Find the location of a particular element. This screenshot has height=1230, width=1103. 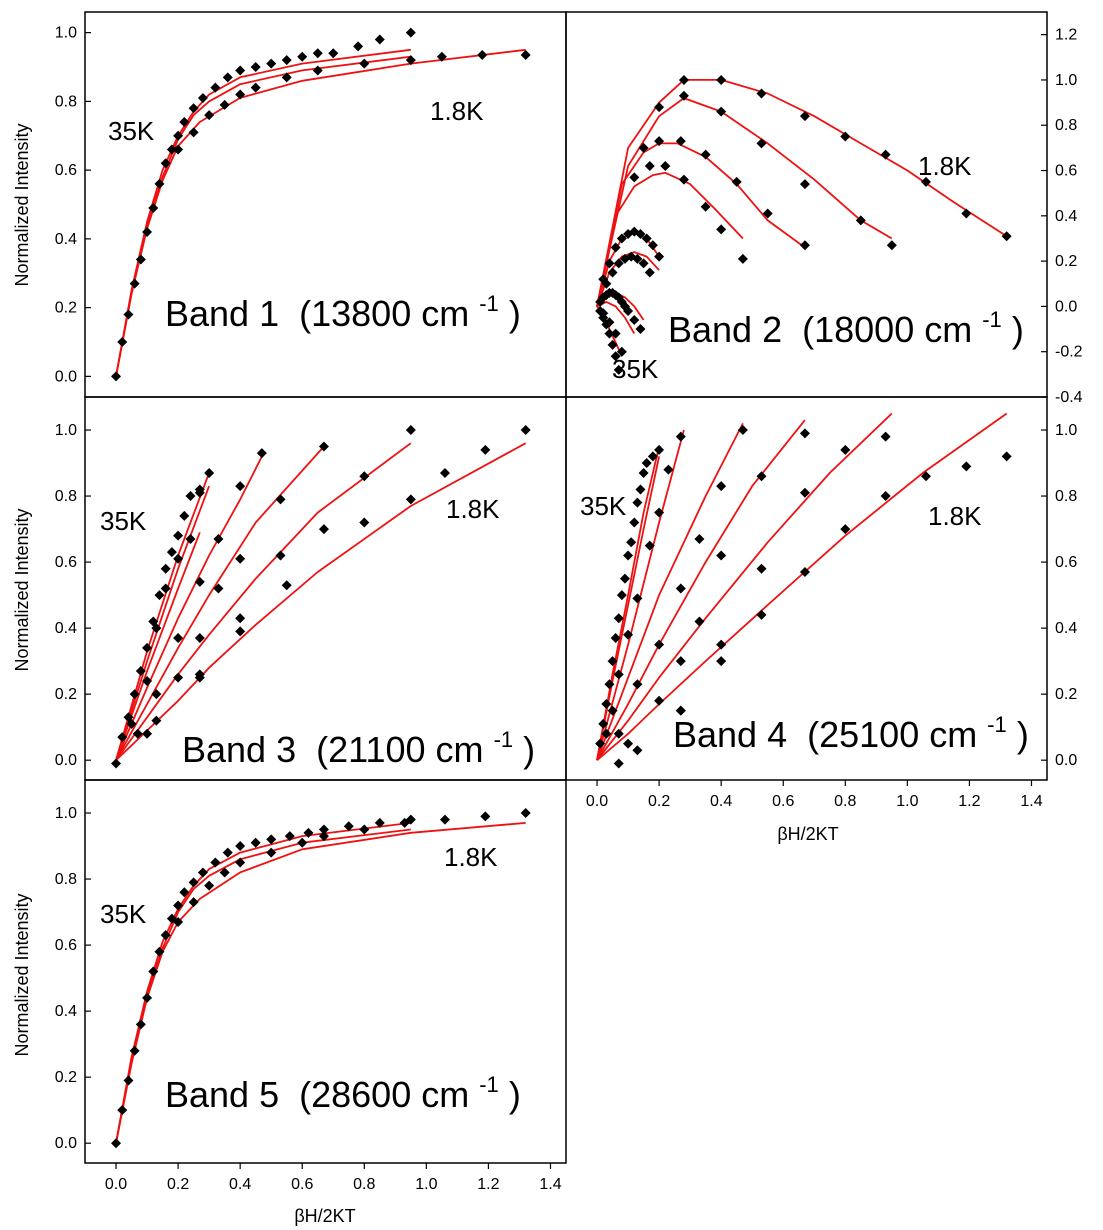

band-name: Band 5 is located at coordinates (222, 1094).